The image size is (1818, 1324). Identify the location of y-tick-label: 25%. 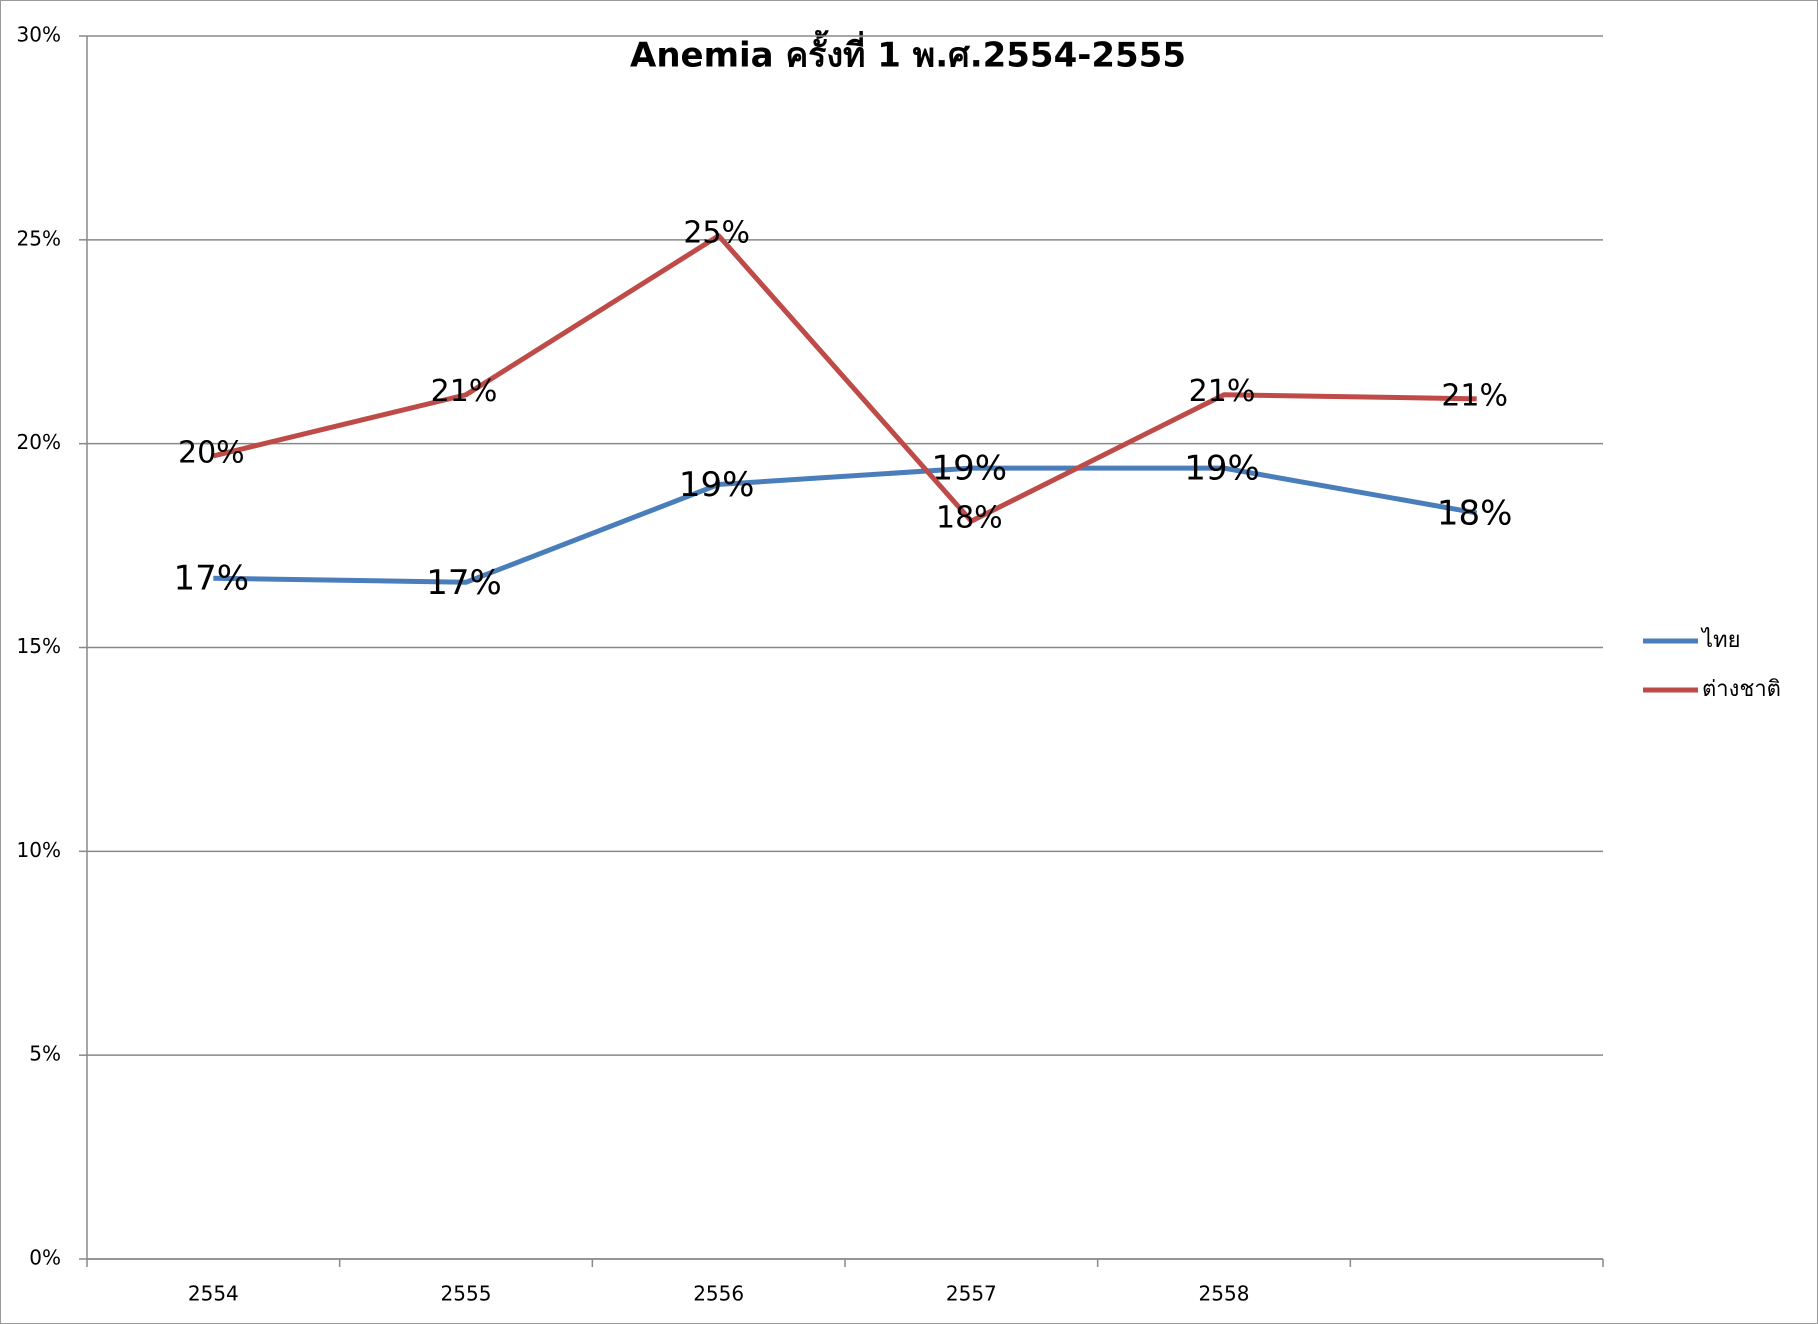
(39, 238).